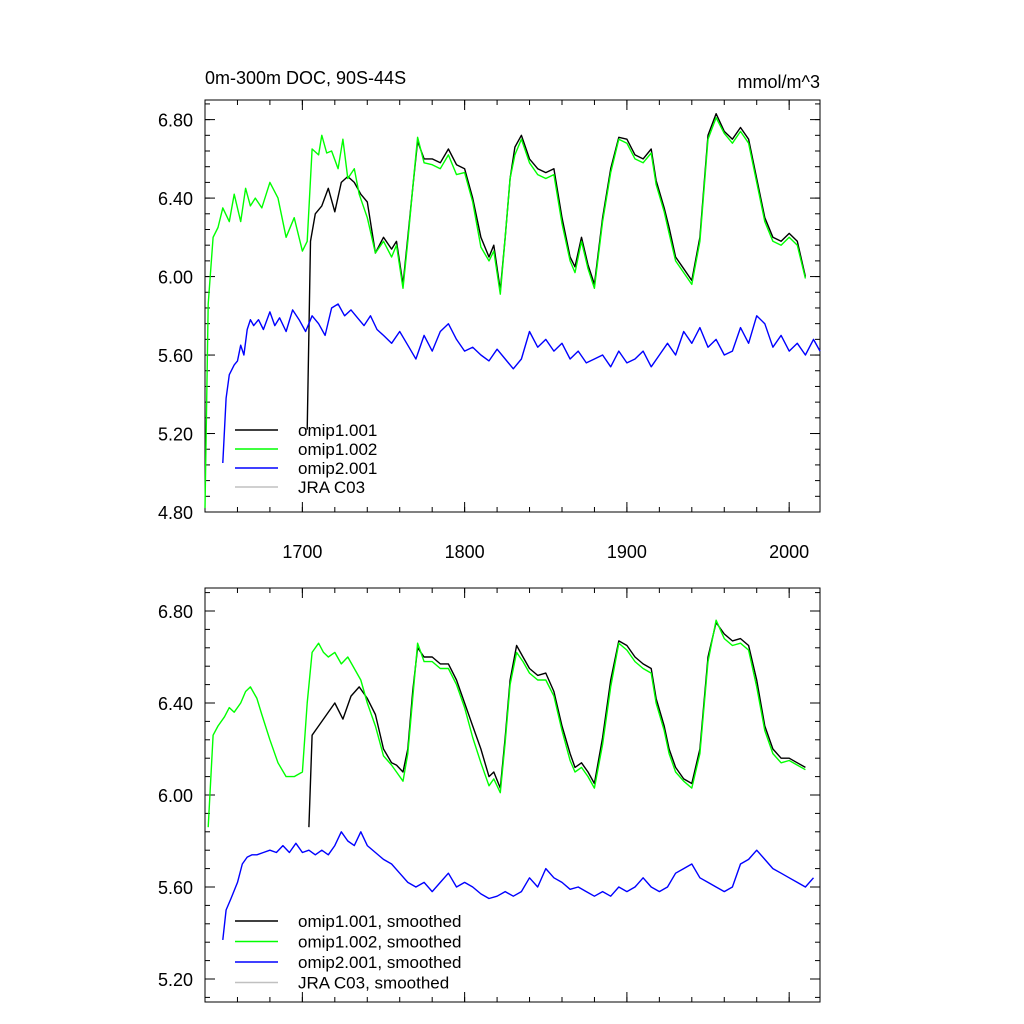 The height and width of the screenshot is (1024, 1024). Describe the element at coordinates (337, 468) in the screenshot. I see `legend-label: omip2.001` at that location.